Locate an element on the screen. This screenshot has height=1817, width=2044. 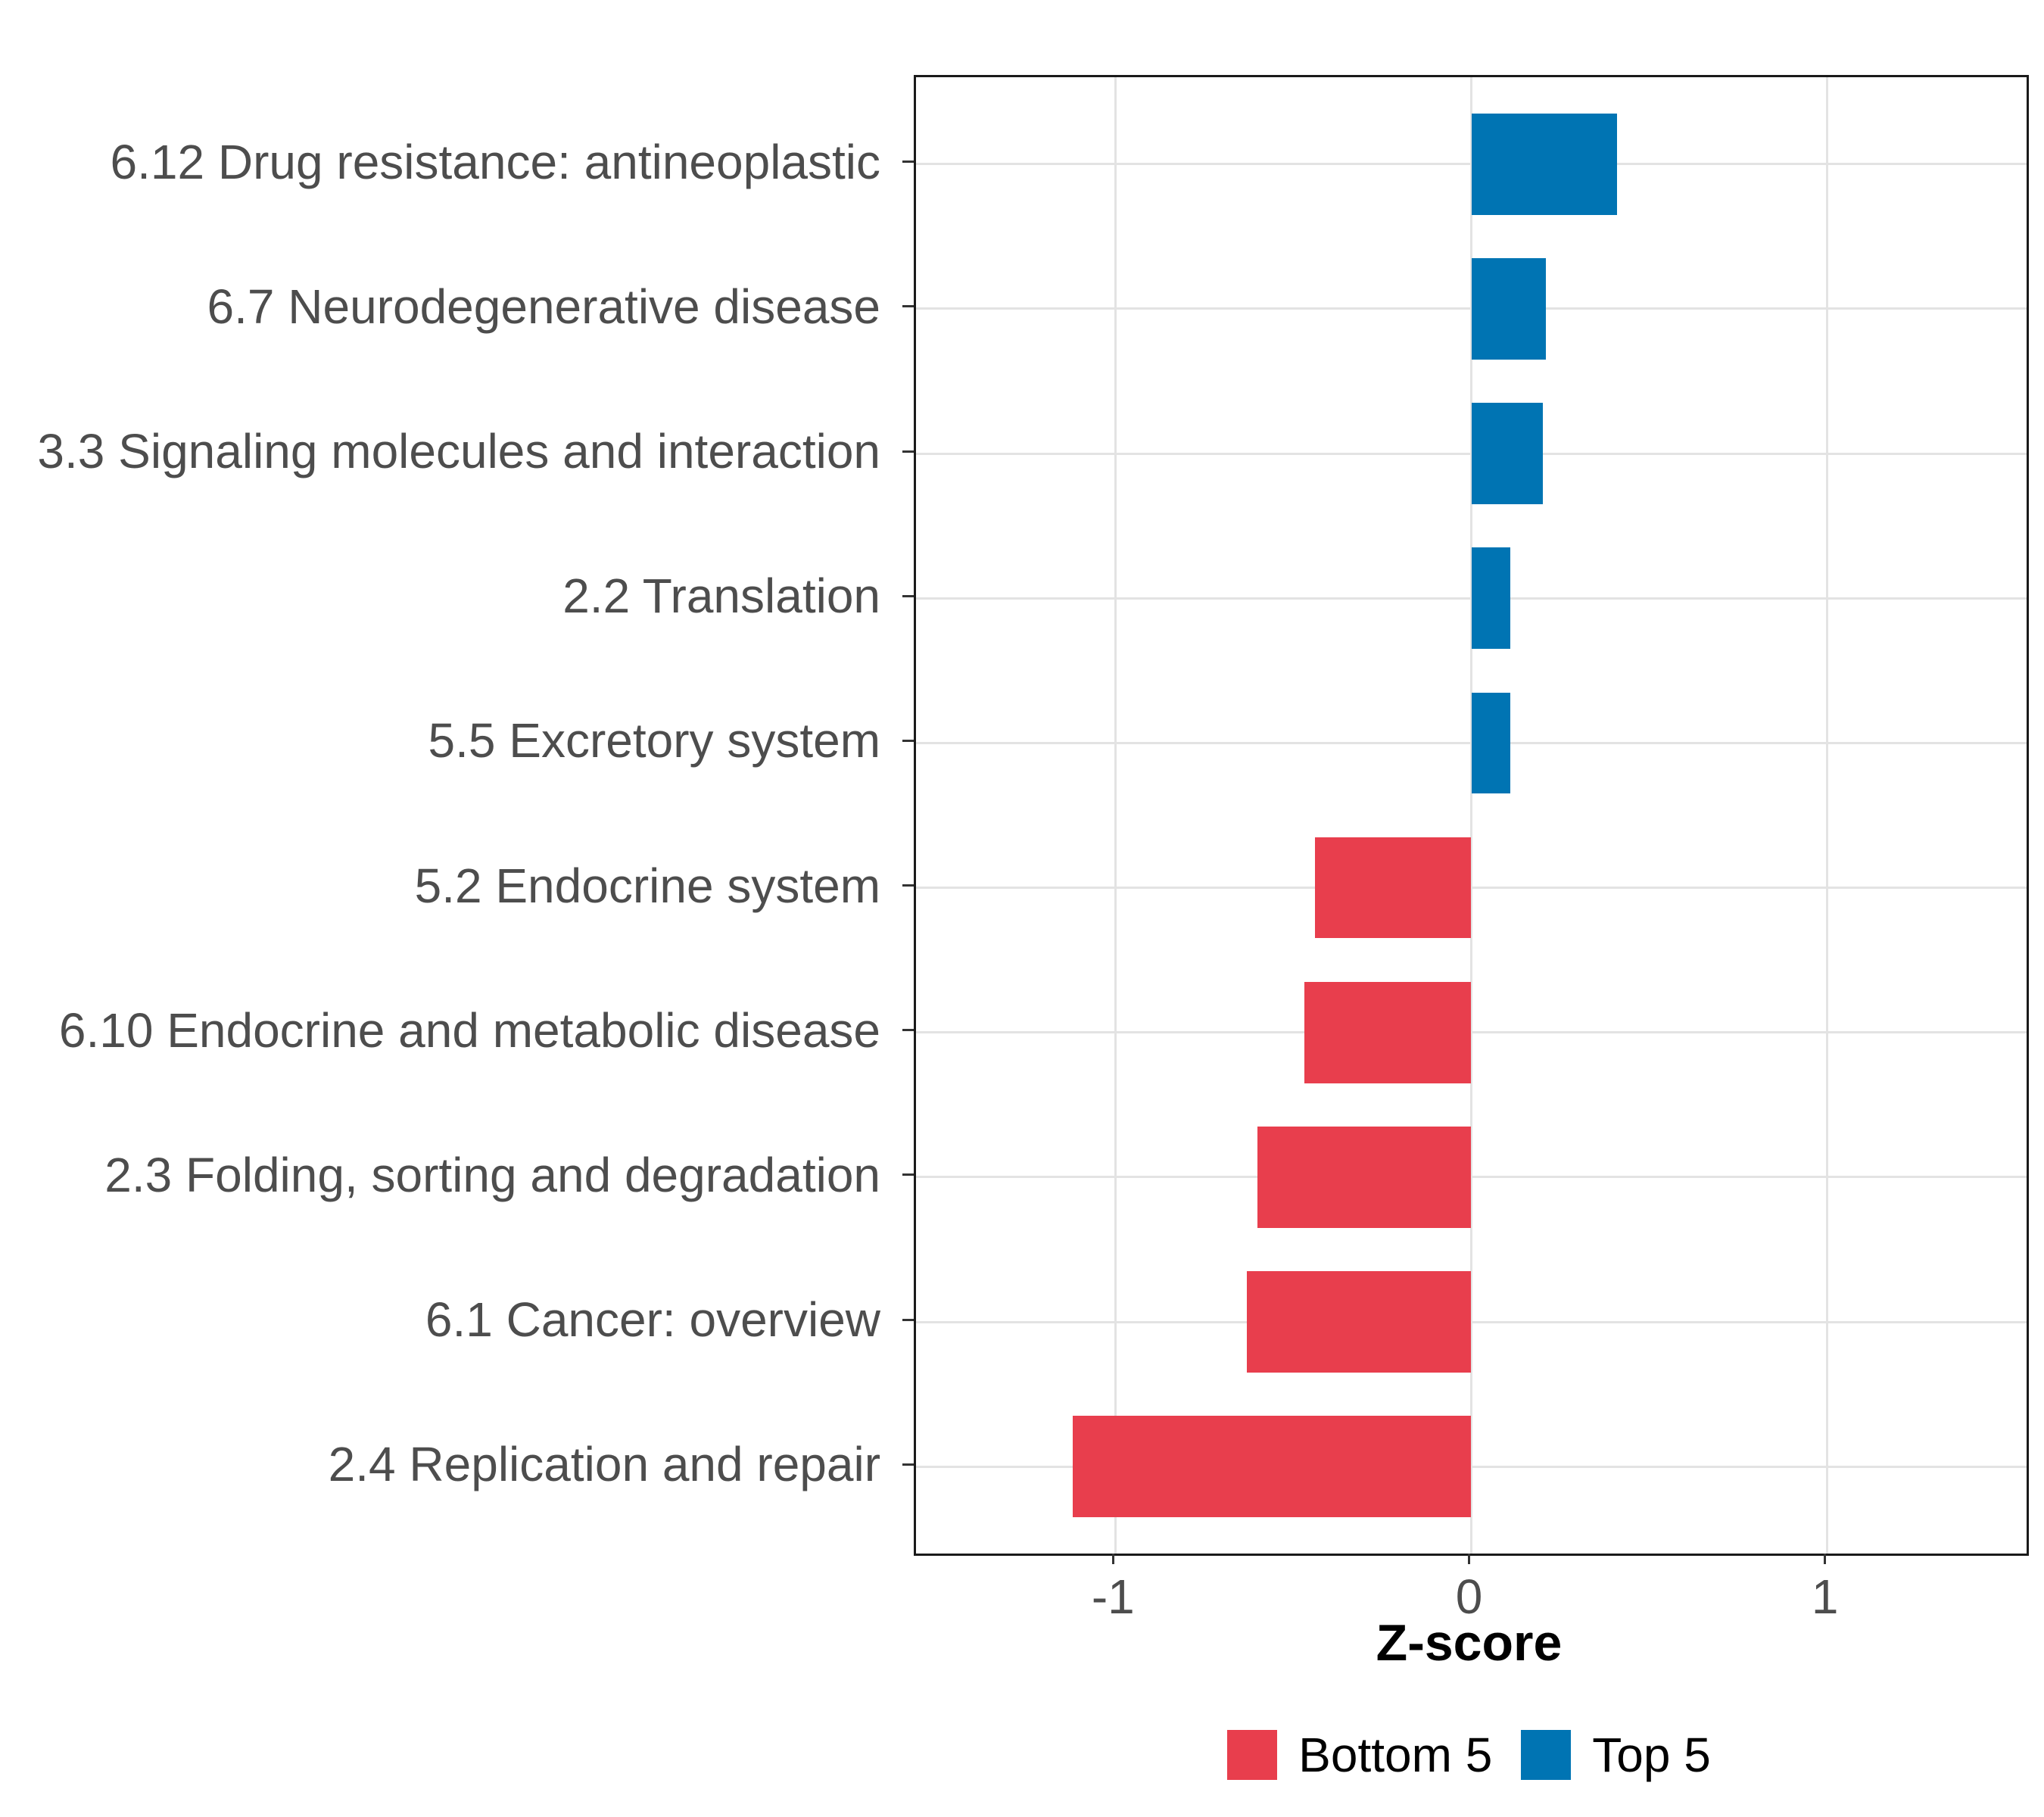
legend-label: Top 5 is located at coordinates (1651, 1755).